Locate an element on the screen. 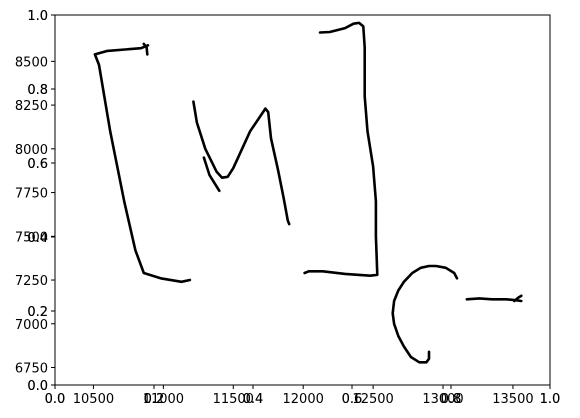  x-tick-label: 0.6 is located at coordinates (352, 399).